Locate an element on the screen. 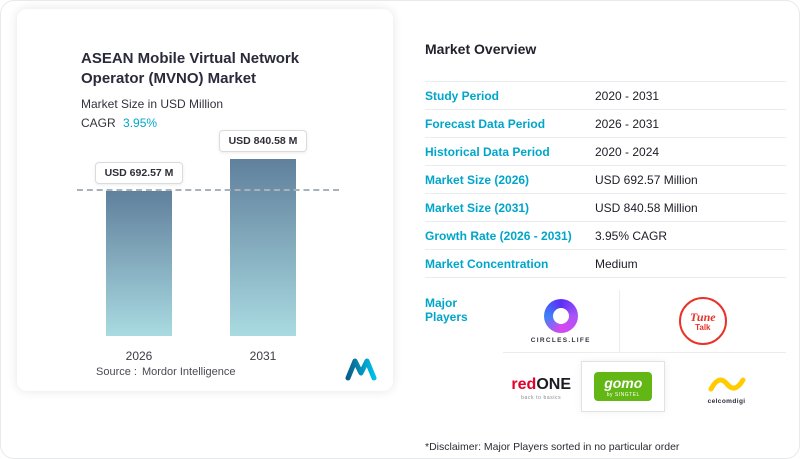 The height and width of the screenshot is (459, 800). major-players-section: Major Players CIRCLES.LIFE Tune Talk is located at coordinates (605, 357).